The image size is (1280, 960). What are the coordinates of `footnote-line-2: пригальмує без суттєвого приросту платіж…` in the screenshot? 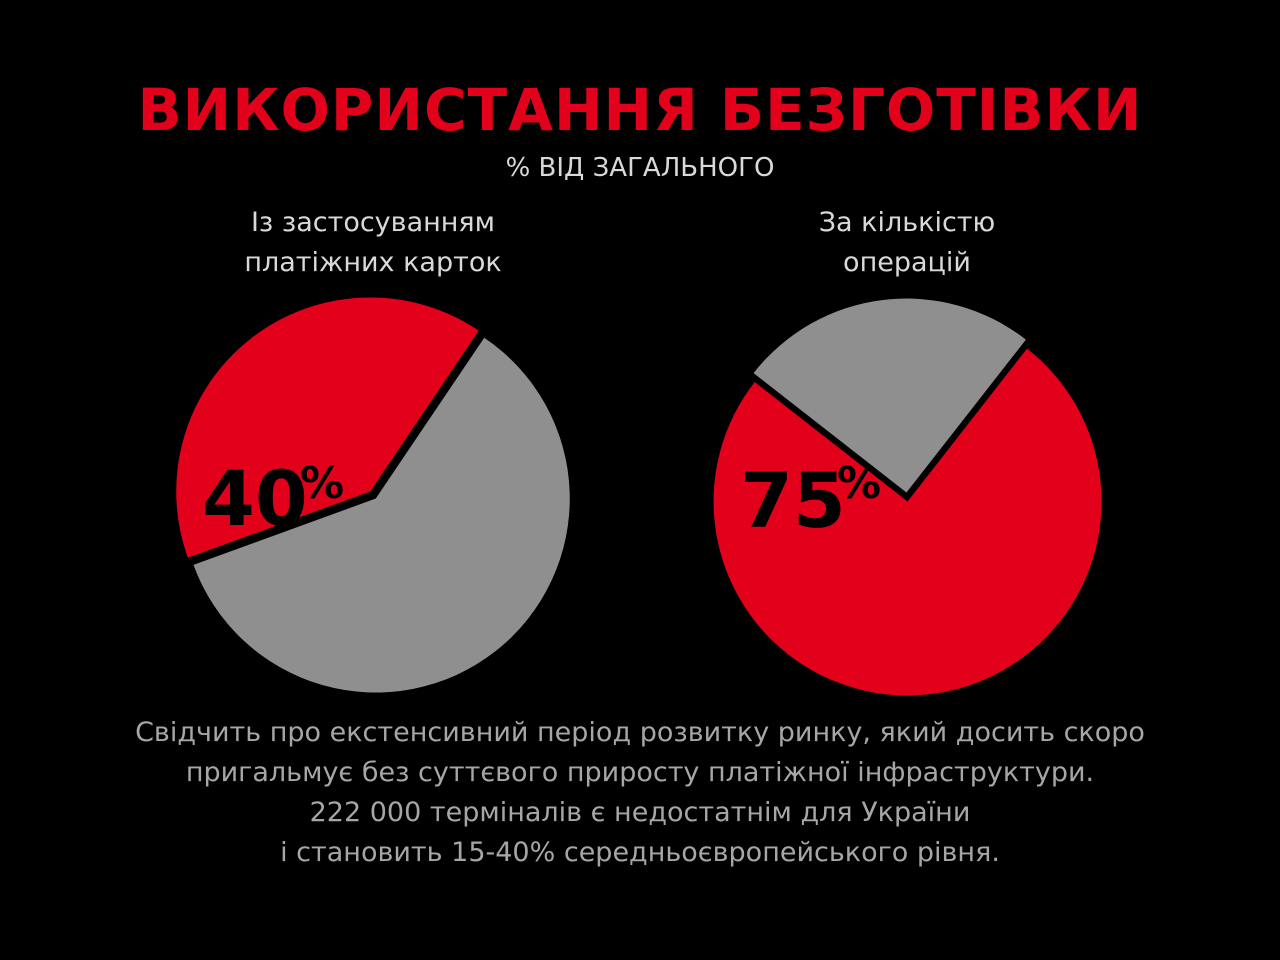 It's located at (640, 772).